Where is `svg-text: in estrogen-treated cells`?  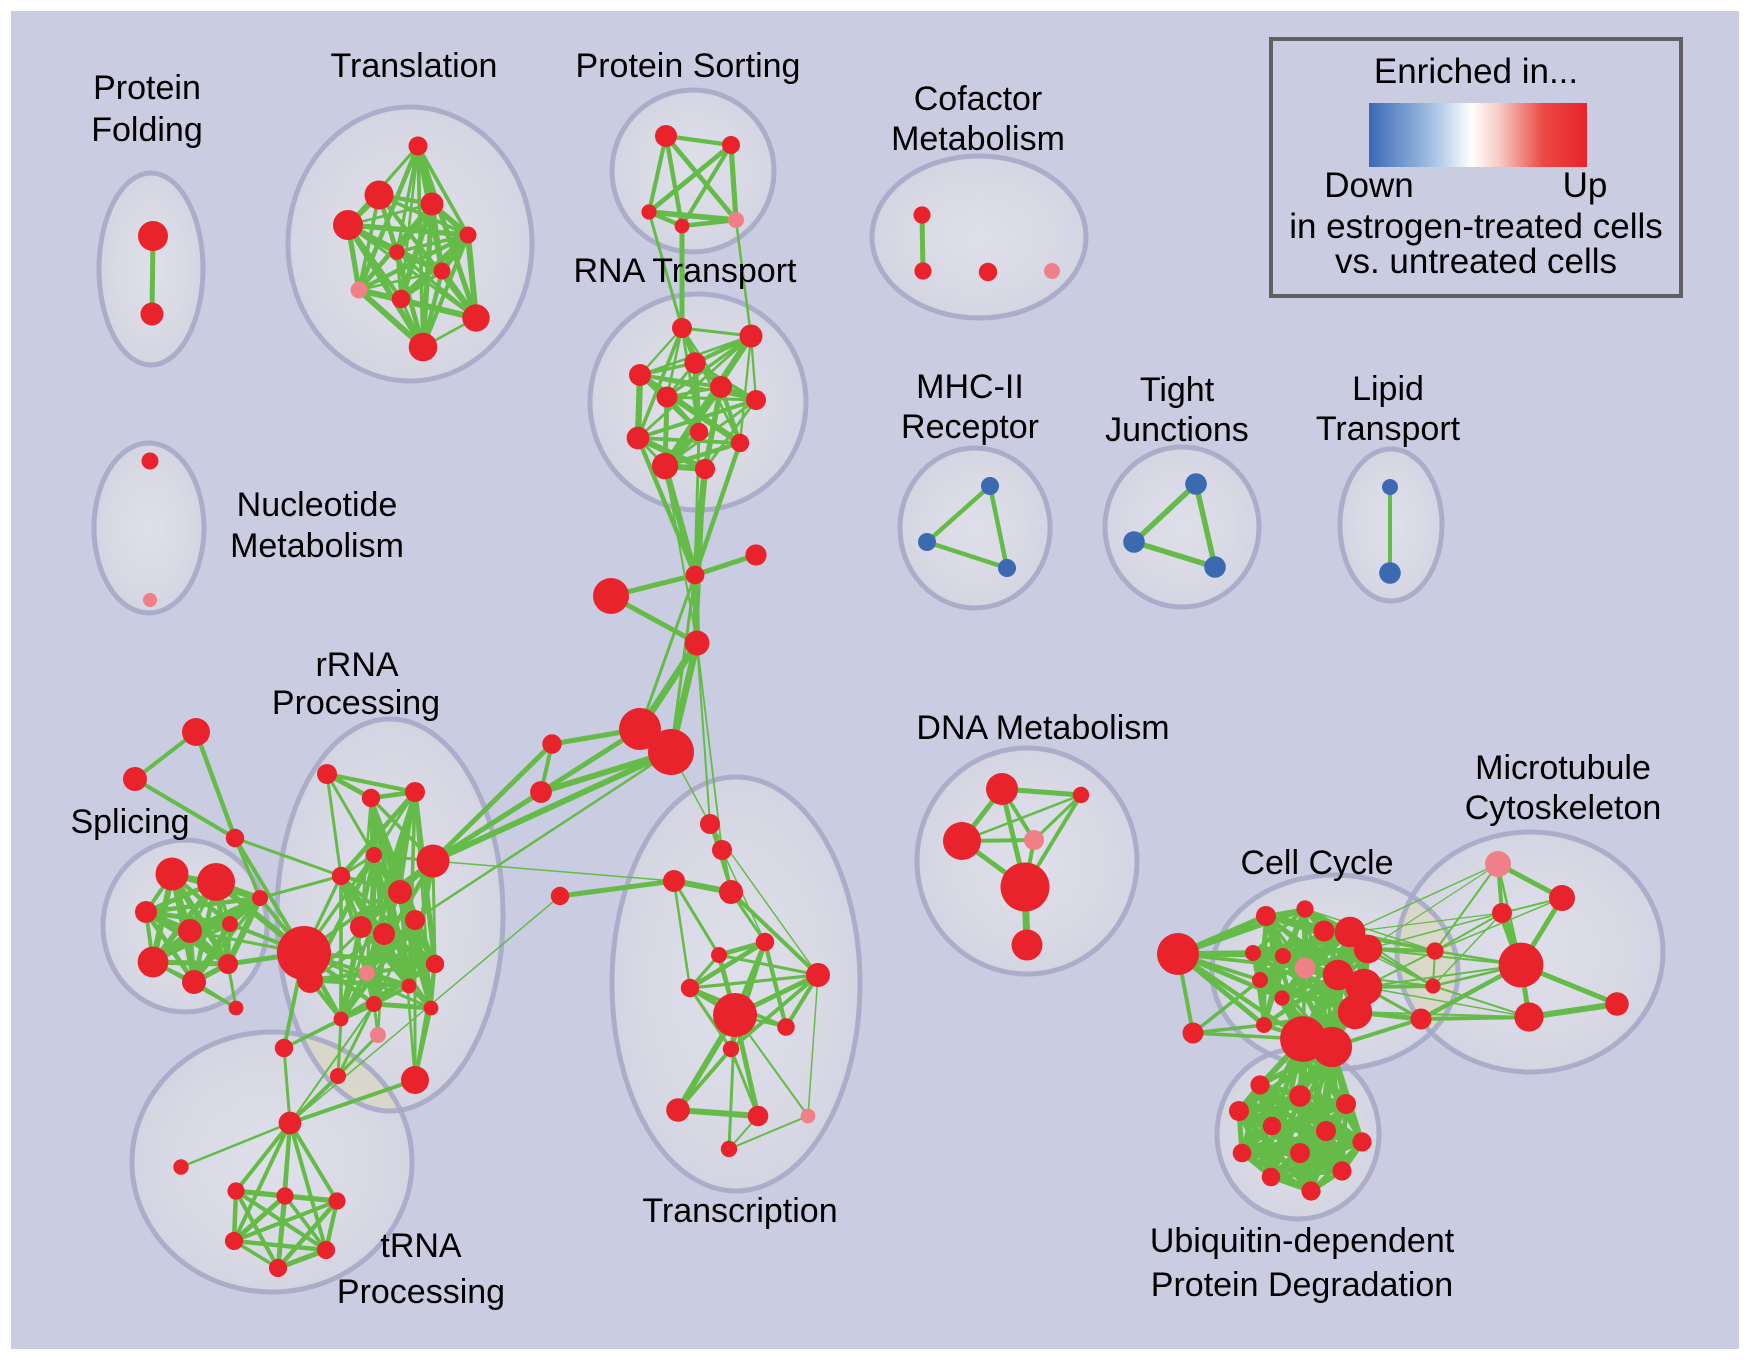 svg-text: in estrogen-treated cells is located at coordinates (1476, 226).